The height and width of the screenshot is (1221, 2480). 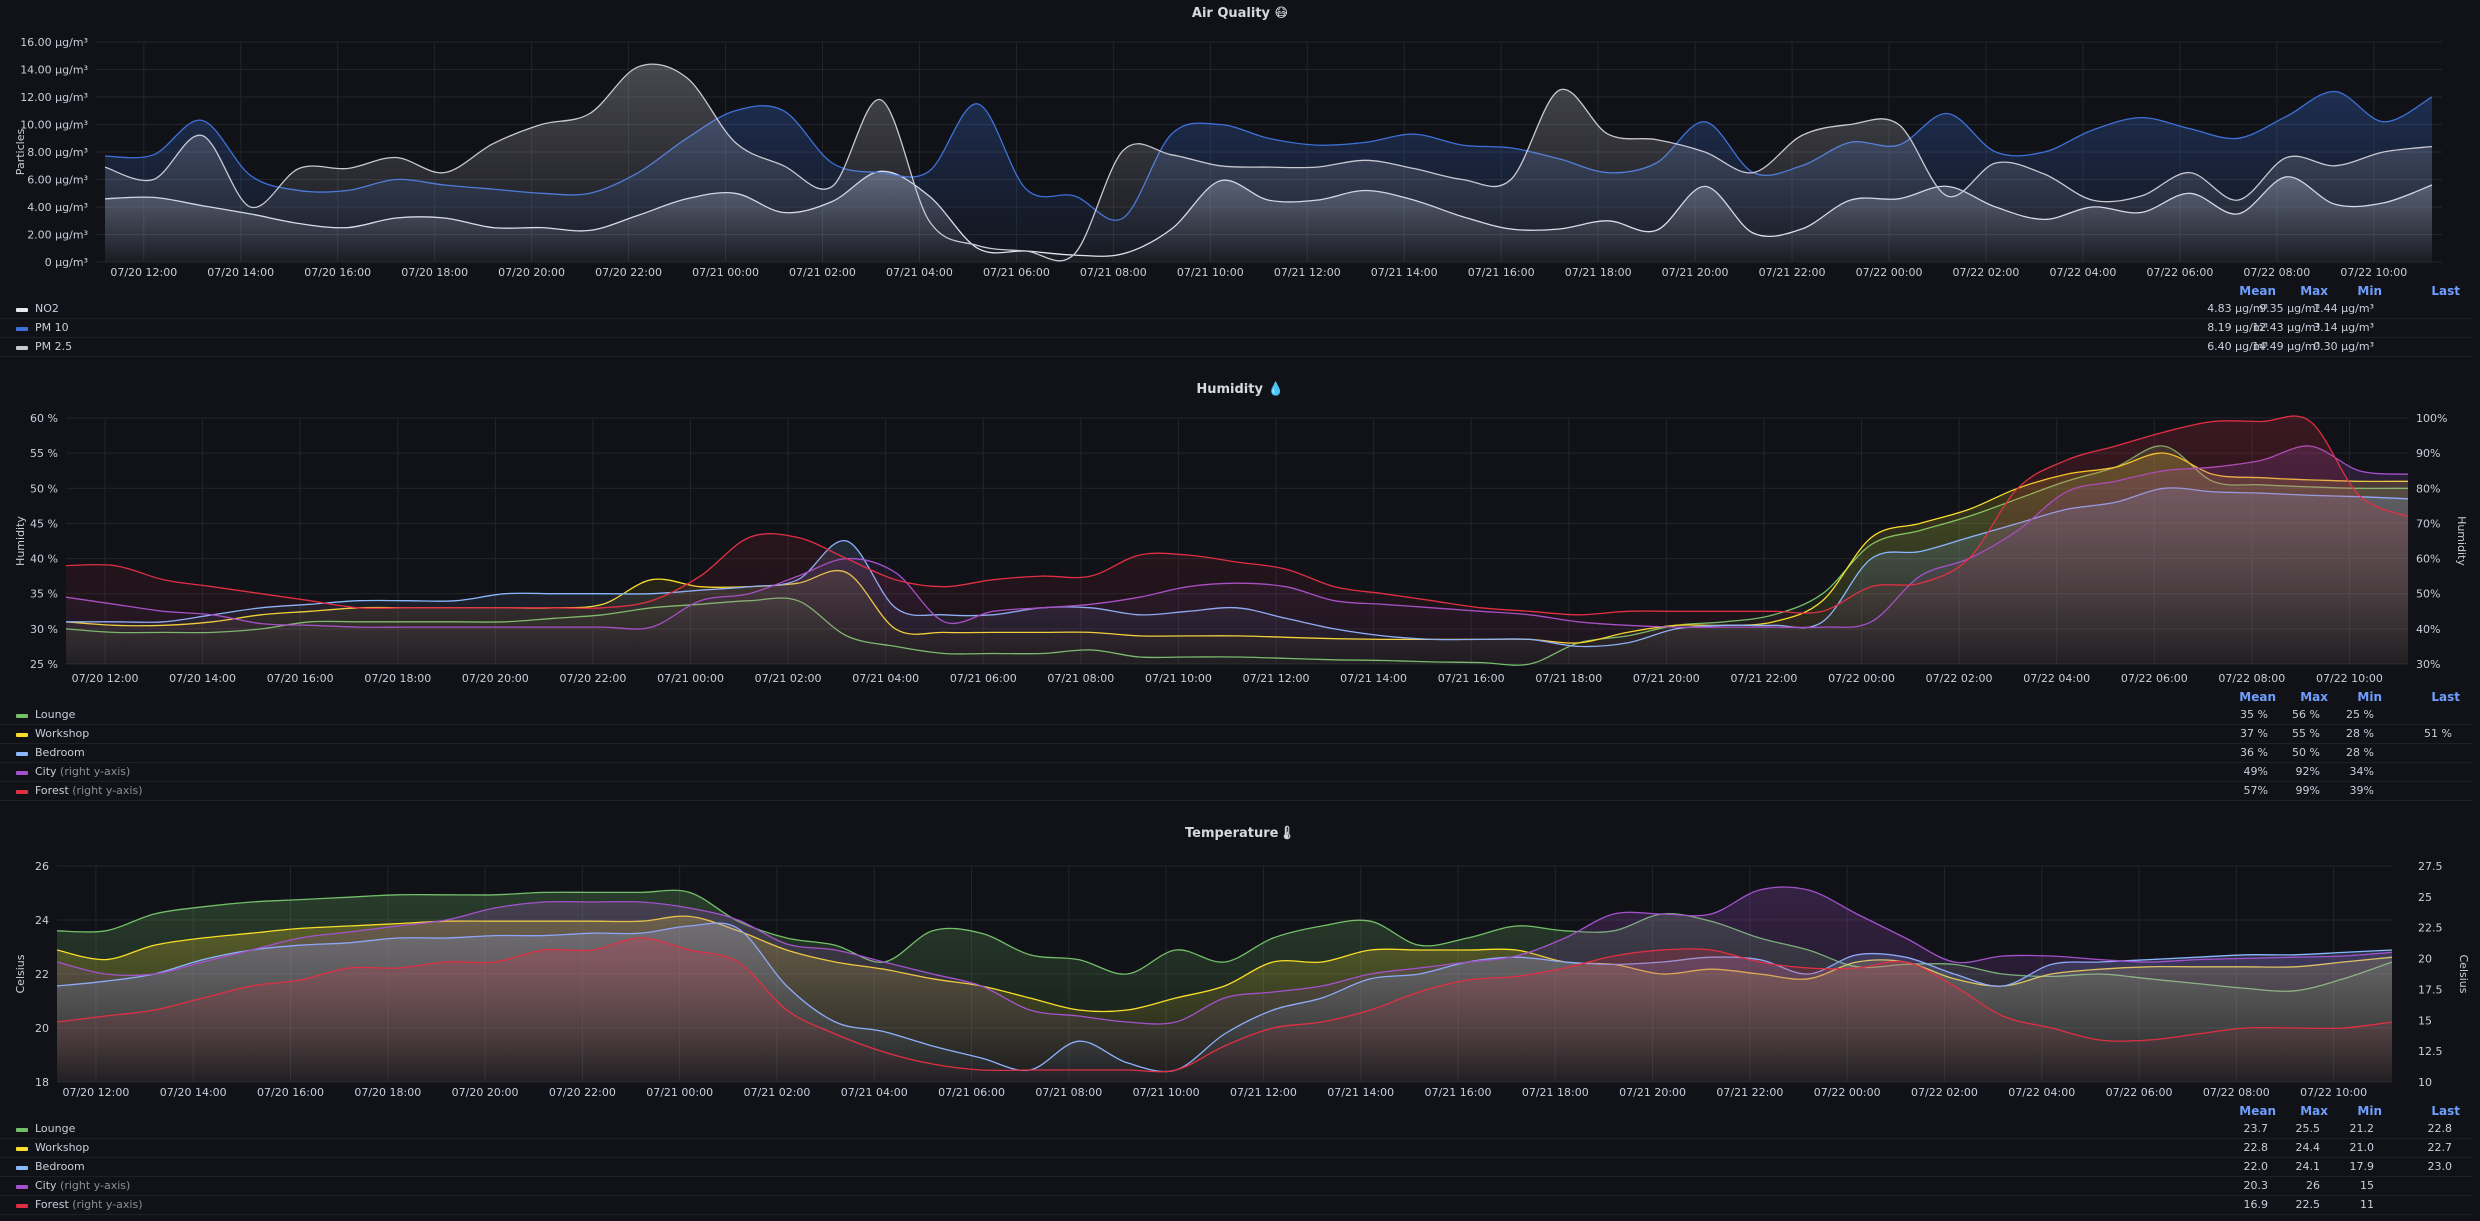 What do you see at coordinates (47, 308) in the screenshot?
I see `legend-series-name: NO2` at bounding box center [47, 308].